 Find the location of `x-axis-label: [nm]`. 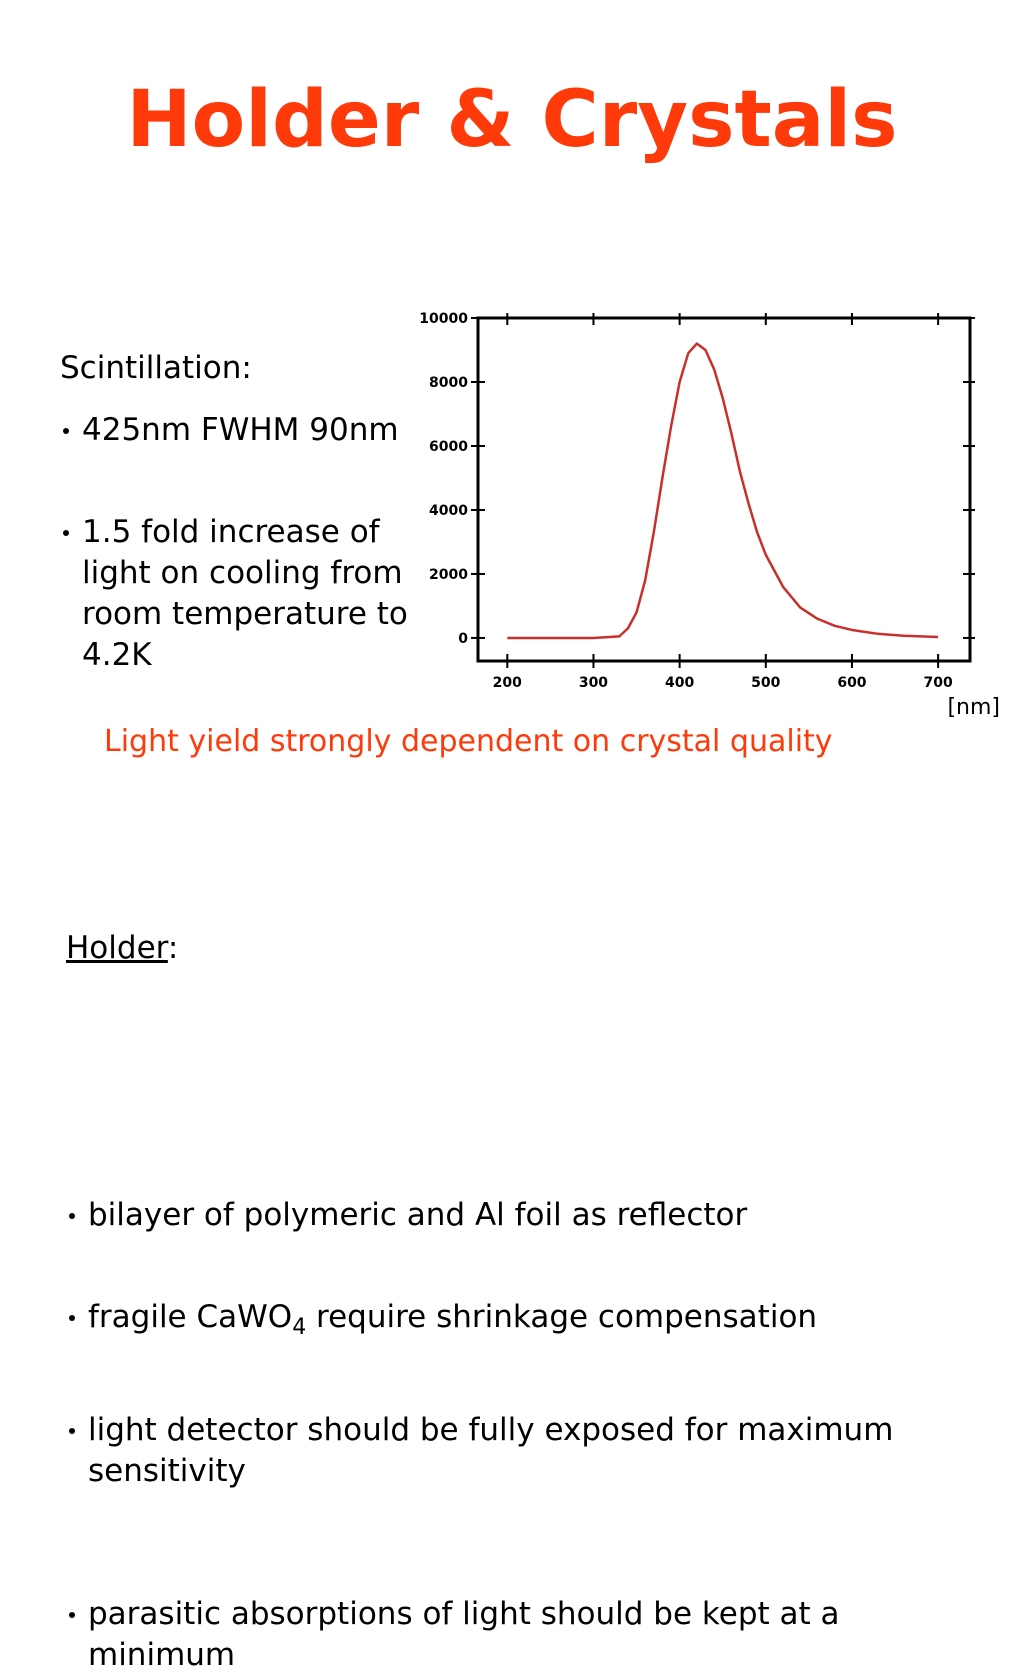

x-axis-label: [nm] is located at coordinates (973, 707).